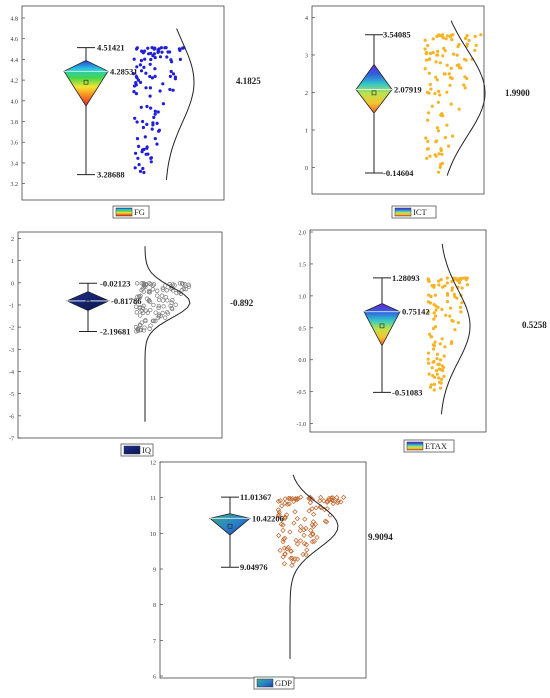 This screenshot has width=550, height=698. What do you see at coordinates (18, 102) in the screenshot?
I see `y-axis-ticks: 4.8 4.6 4.4 4.2 4.0 3.8 3.6 3.4 3.2` at bounding box center [18, 102].